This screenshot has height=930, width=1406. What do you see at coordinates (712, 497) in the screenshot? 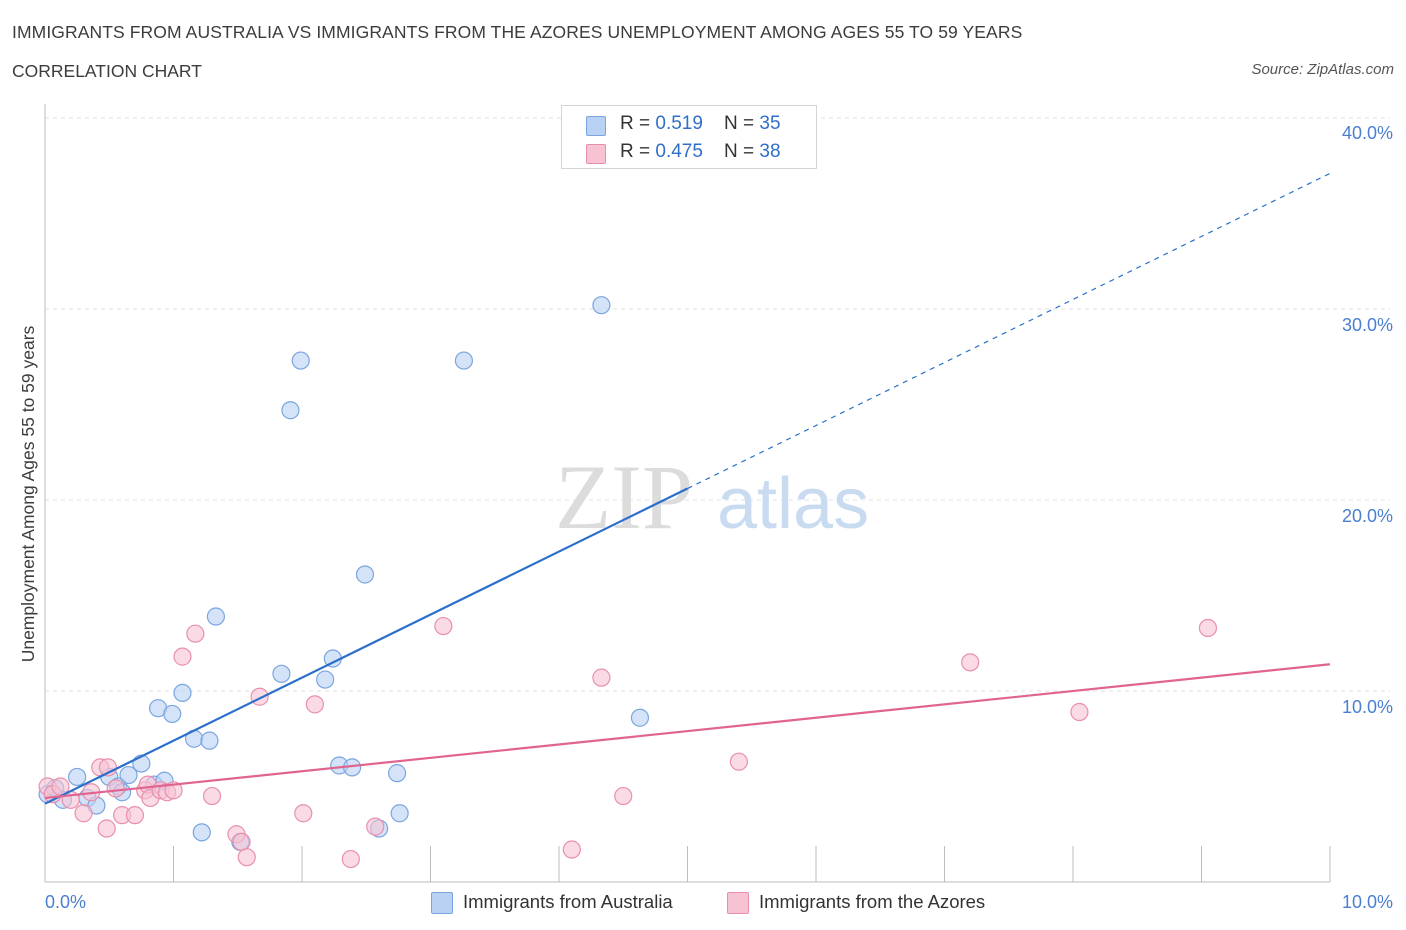
I see `watermark: ZIP atlas` at bounding box center [712, 497].